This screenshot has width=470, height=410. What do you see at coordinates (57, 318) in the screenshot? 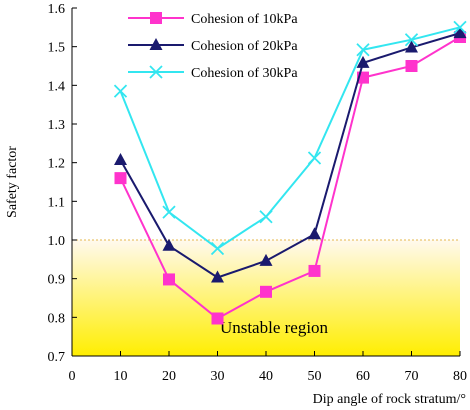
I see `y-tick-label: 0.8` at bounding box center [57, 318].